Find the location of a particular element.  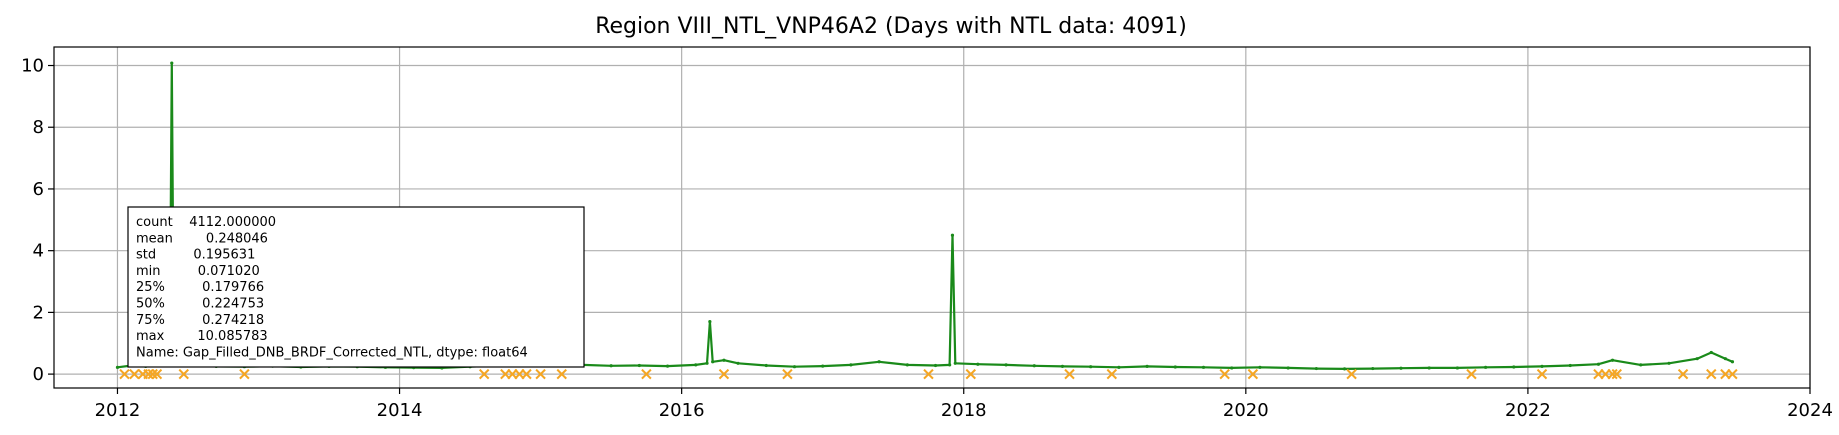

x-tick-label: 2022 is located at coordinates (1528, 410).